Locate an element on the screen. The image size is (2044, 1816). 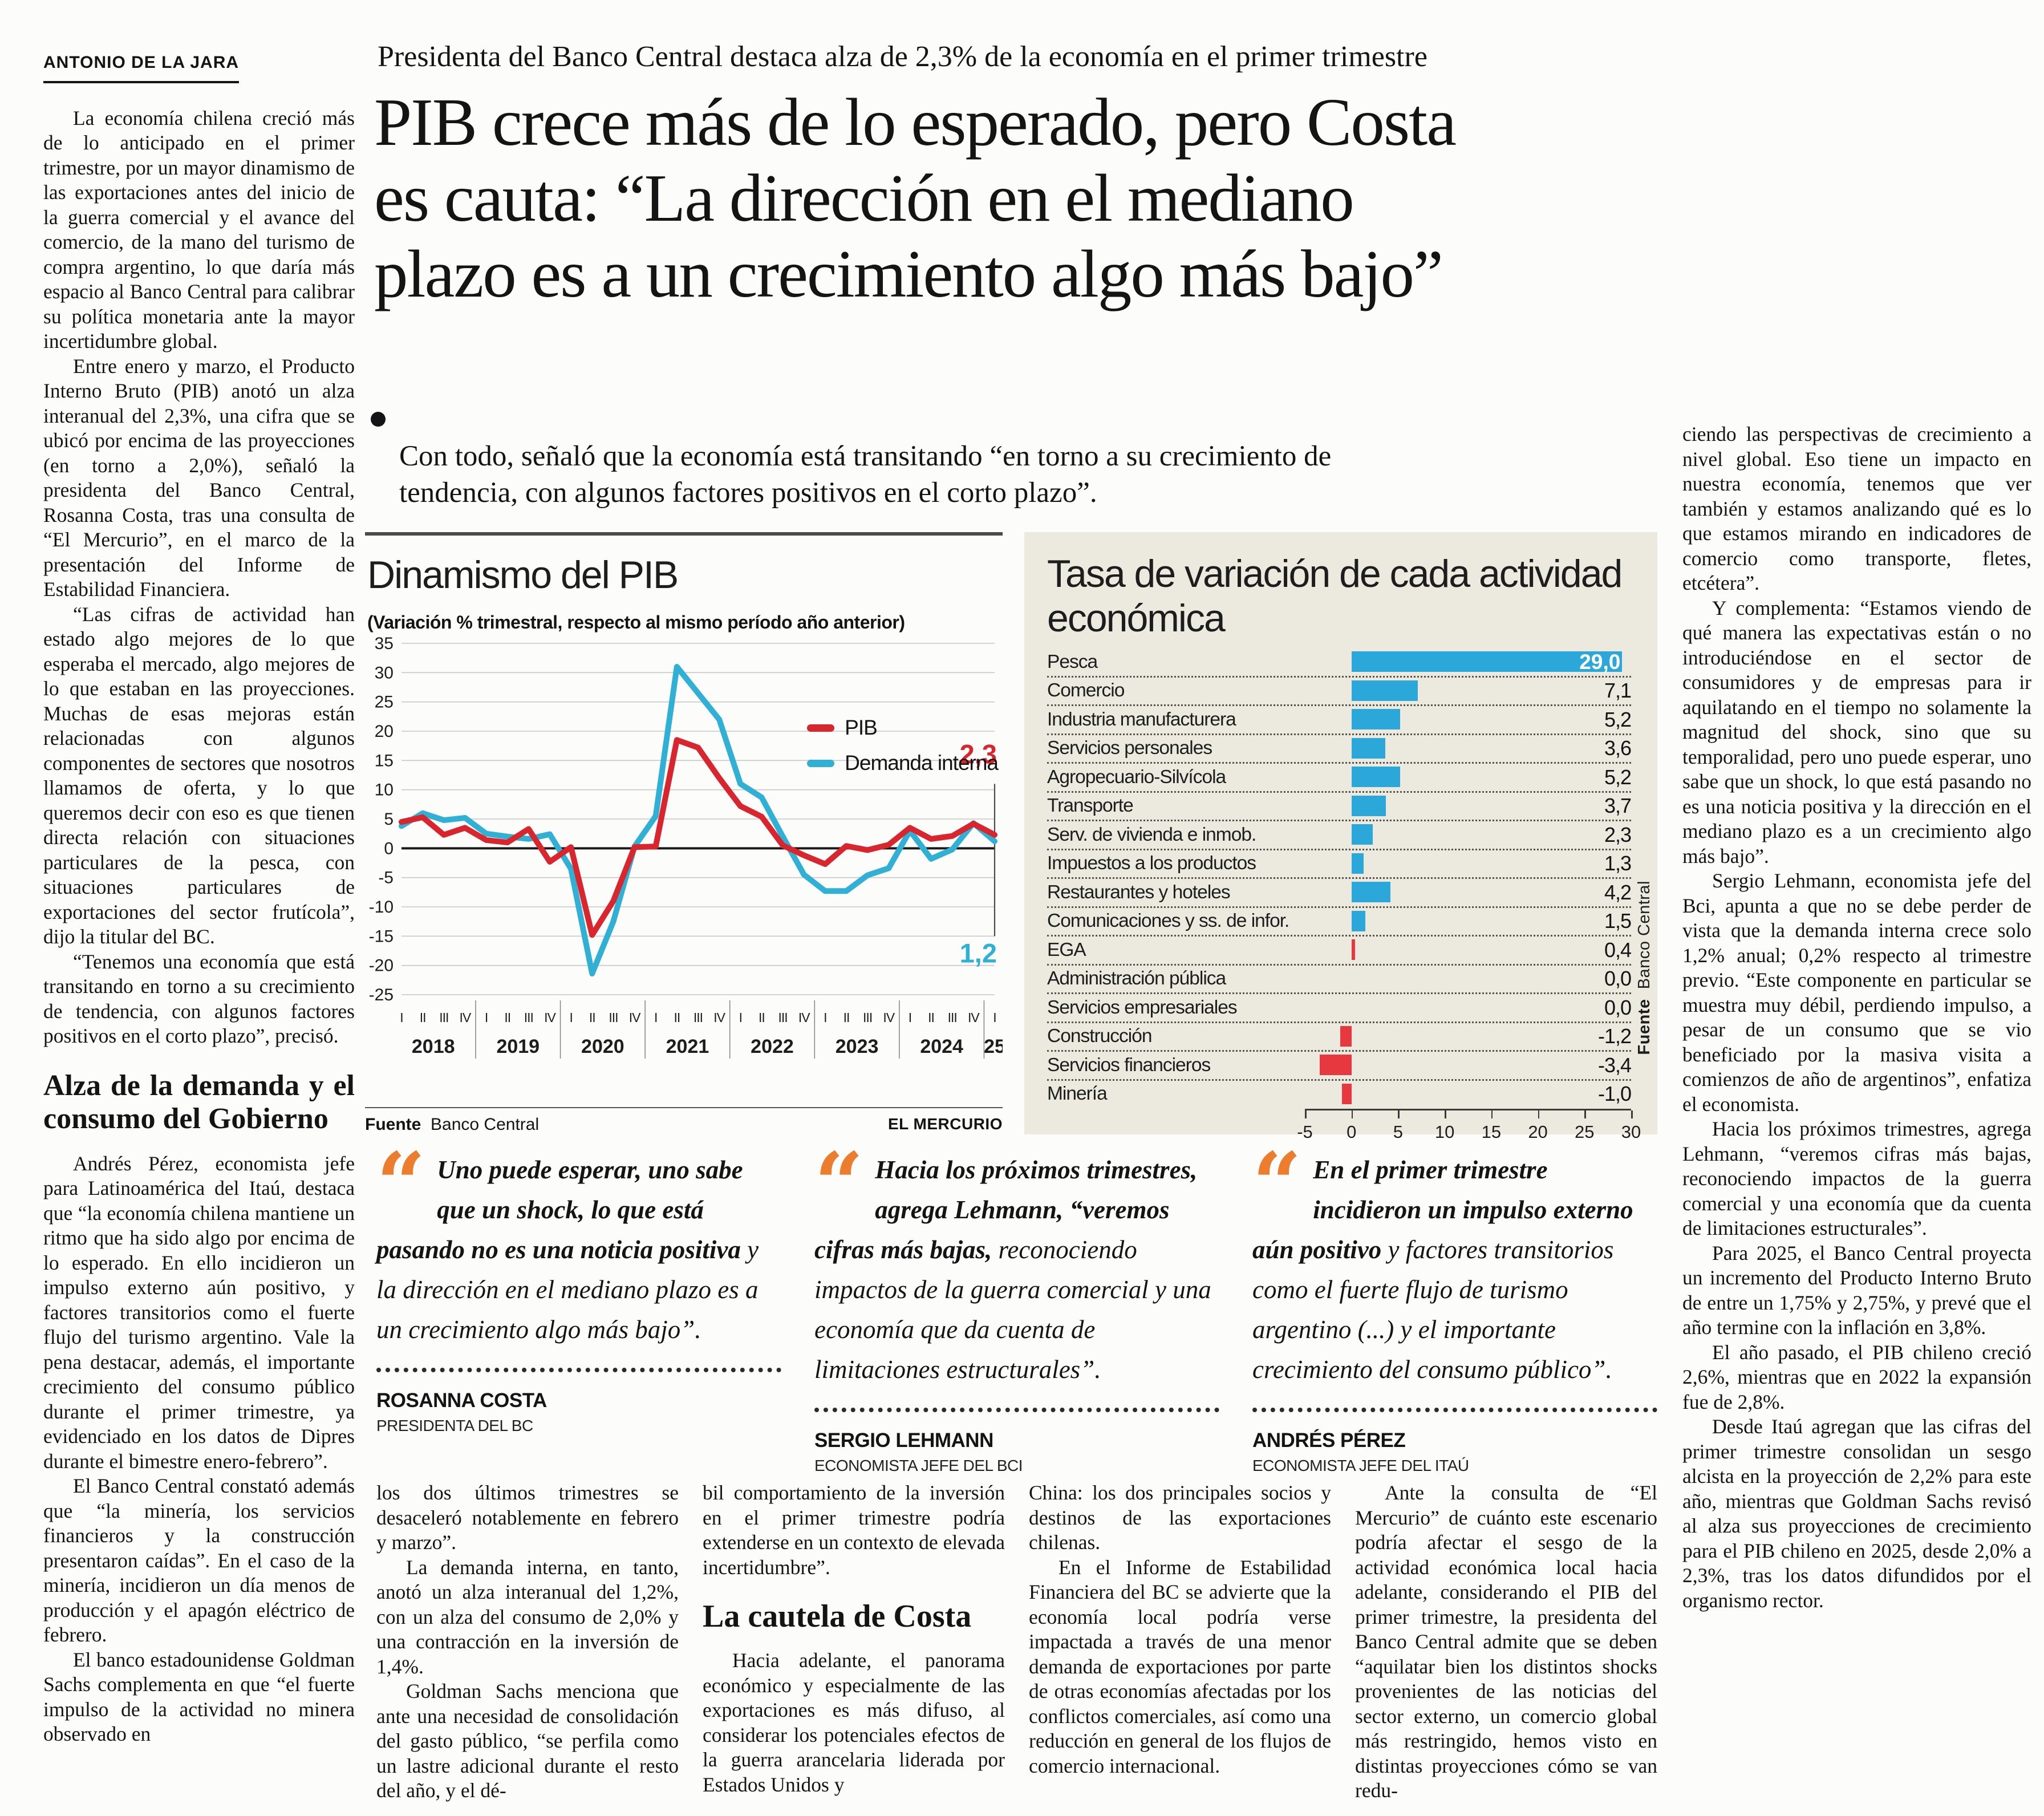
bar-row: Construcción -1,2 is located at coordinates (1339, 1037).